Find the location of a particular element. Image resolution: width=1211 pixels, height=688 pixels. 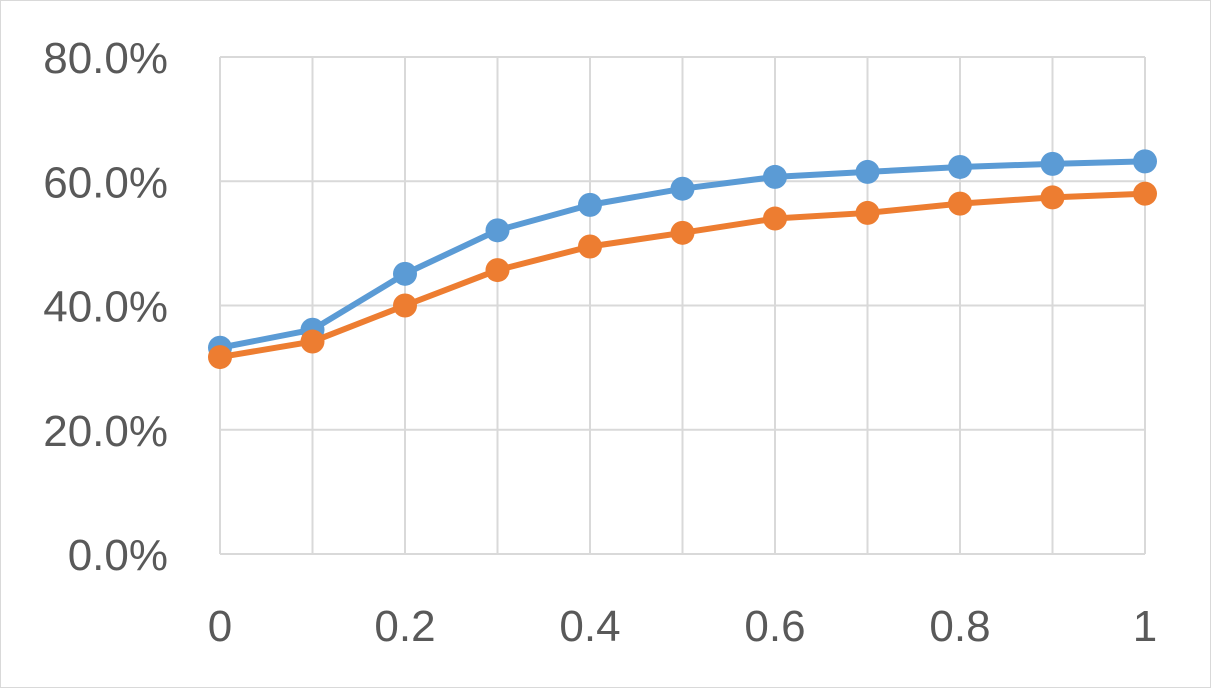

x-tick-label: 0.2 is located at coordinates (404, 626).